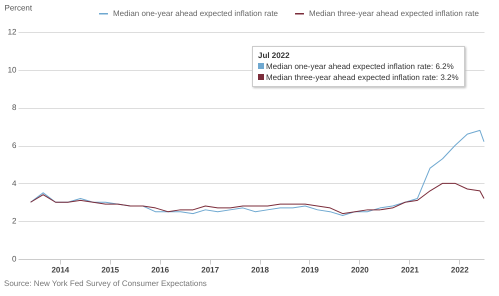 Image resolution: width=499 pixels, height=296 pixels. Describe the element at coordinates (105, 283) in the screenshot. I see `source-note: Source: New York Fed Survey of Consumer Expectations` at that location.